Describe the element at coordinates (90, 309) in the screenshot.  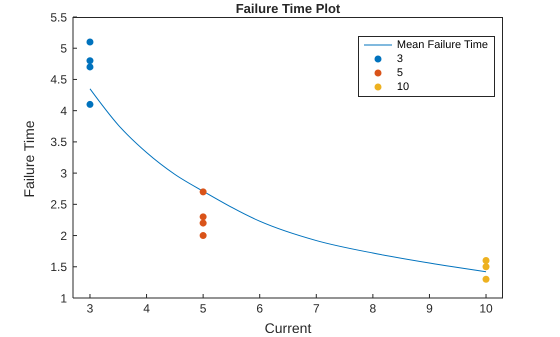
I see `x-tick-label: 3` at that location.